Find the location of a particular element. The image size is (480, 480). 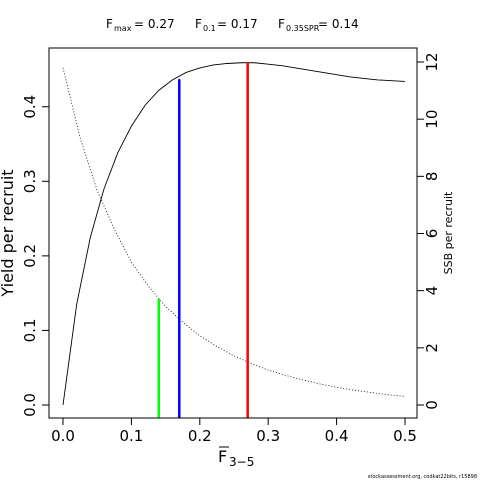

x-axis-title: F 3−5 is located at coordinates (236, 457).